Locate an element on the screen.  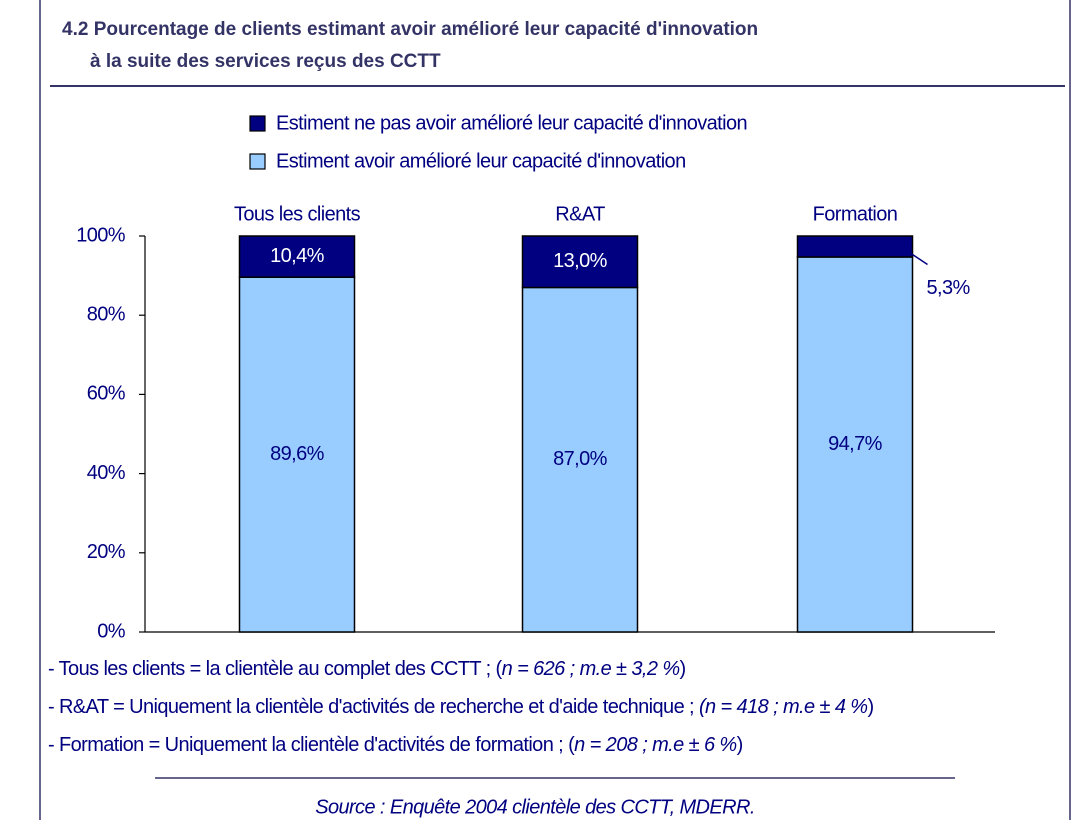
data-label: 87,0% is located at coordinates (580, 459).